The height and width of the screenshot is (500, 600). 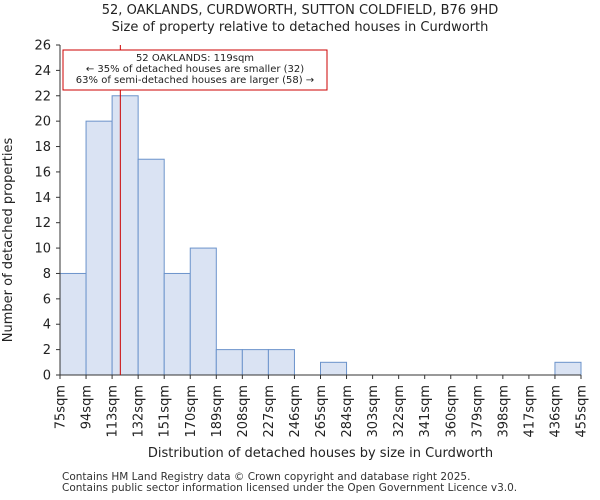 I want to click on x-tick-label-284sqm: 284sqm, so click(x=347, y=411).